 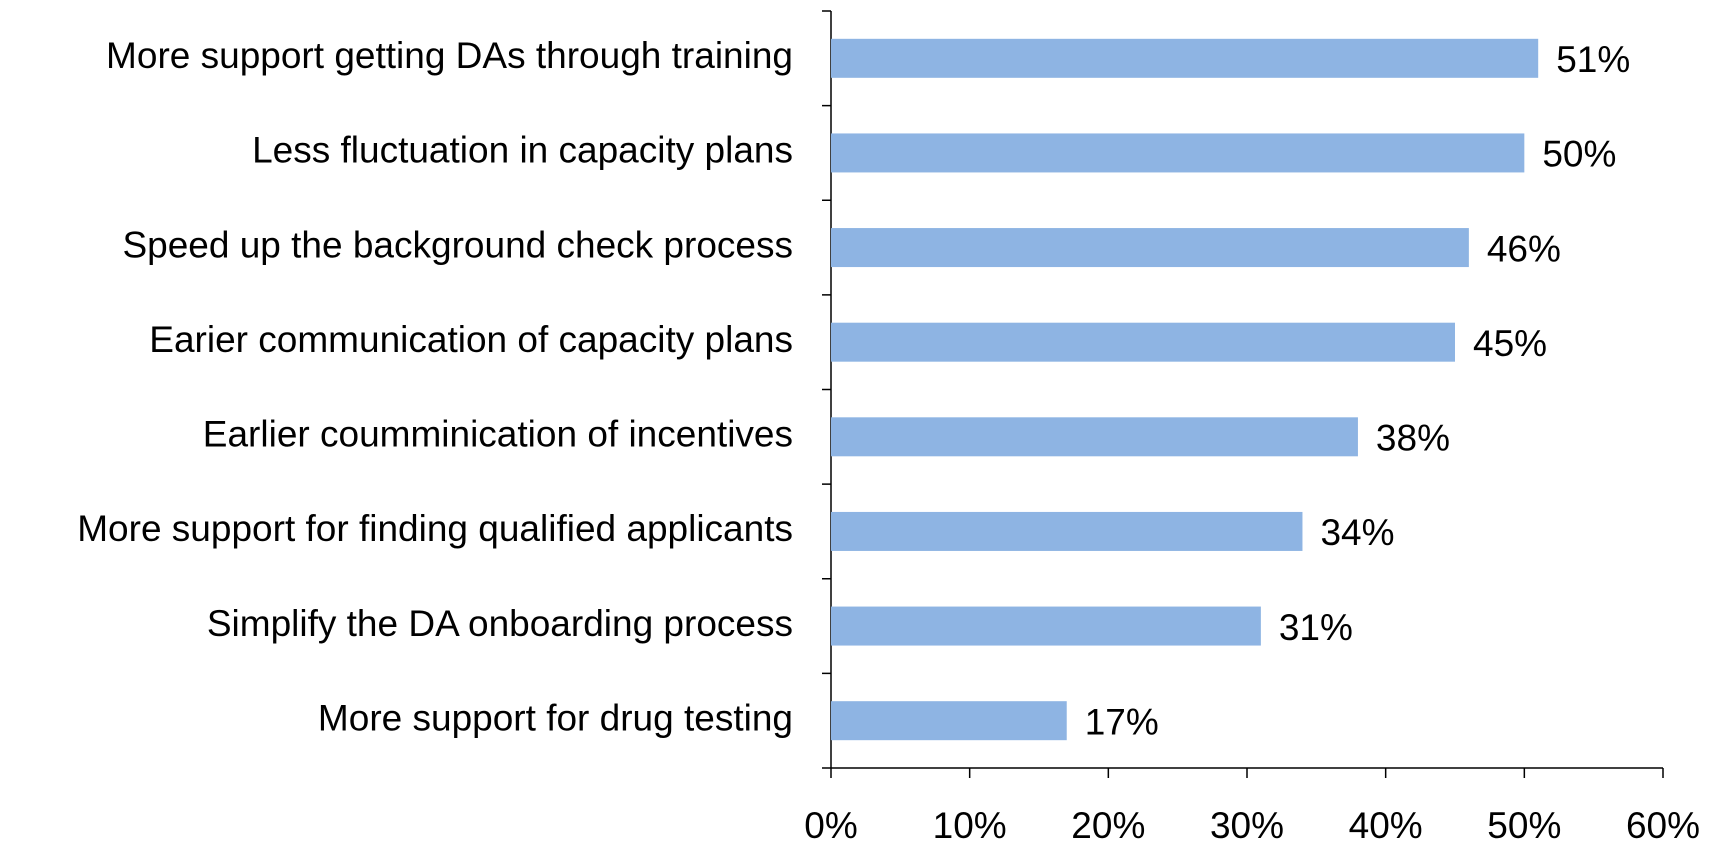 What do you see at coordinates (471, 339) in the screenshot?
I see `category-label: Earier communication of capacity plans` at bounding box center [471, 339].